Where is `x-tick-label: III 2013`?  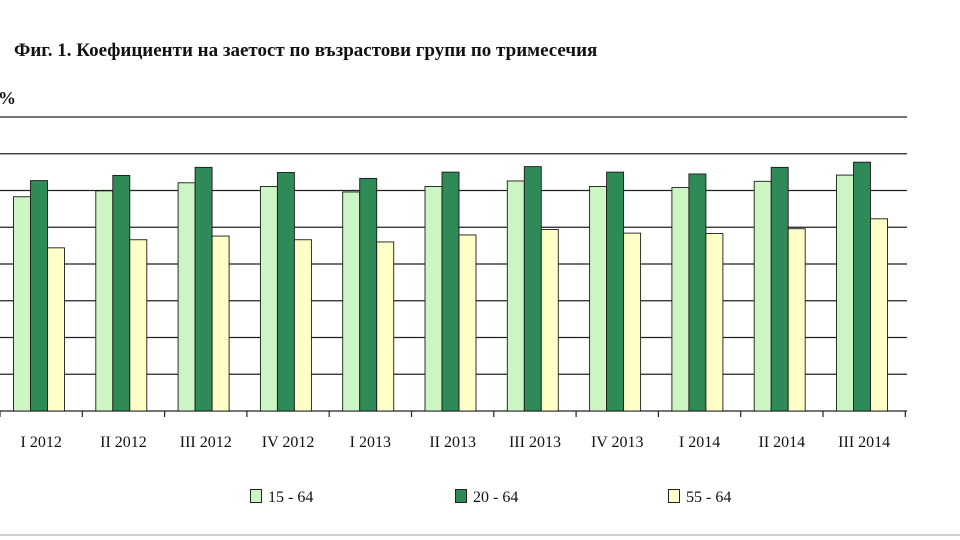
x-tick-label: III 2013 is located at coordinates (535, 442).